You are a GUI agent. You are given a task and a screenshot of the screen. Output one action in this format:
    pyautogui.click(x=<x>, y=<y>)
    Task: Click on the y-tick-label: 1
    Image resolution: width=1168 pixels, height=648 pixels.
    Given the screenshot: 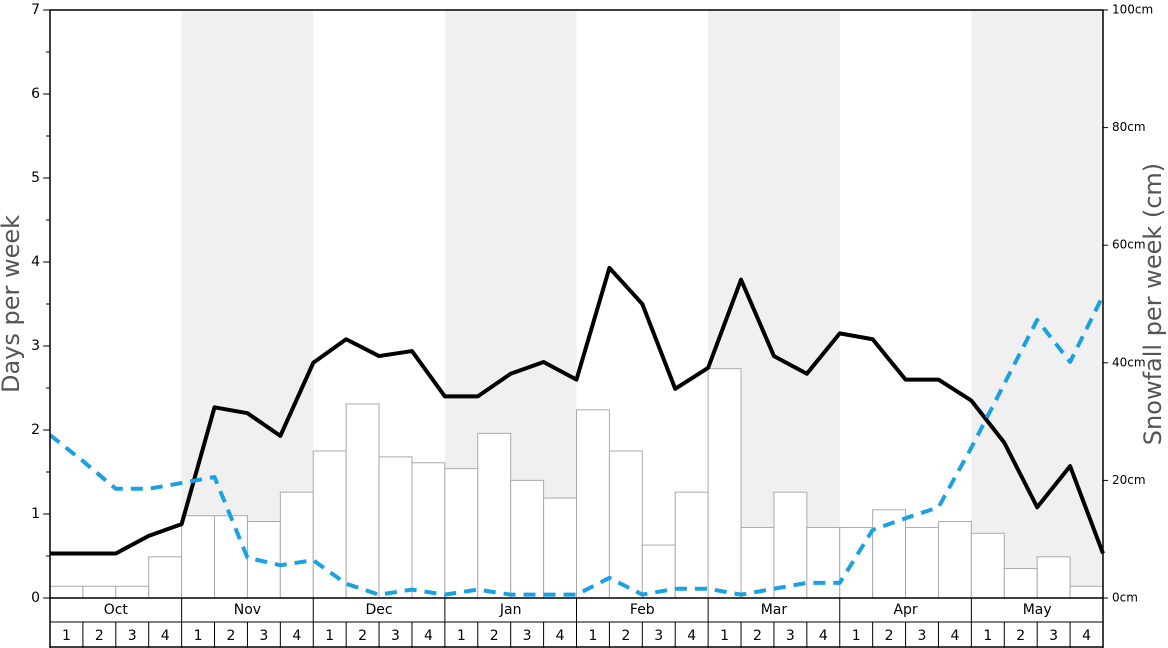 What is the action you would take?
    pyautogui.click(x=35, y=514)
    